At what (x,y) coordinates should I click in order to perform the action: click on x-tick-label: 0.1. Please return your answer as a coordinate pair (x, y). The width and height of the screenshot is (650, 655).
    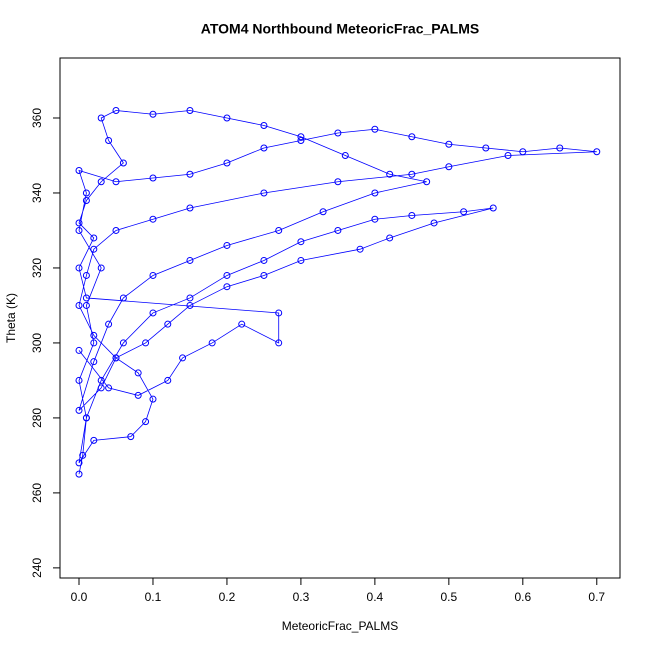
    Looking at the image, I should click on (153, 597).